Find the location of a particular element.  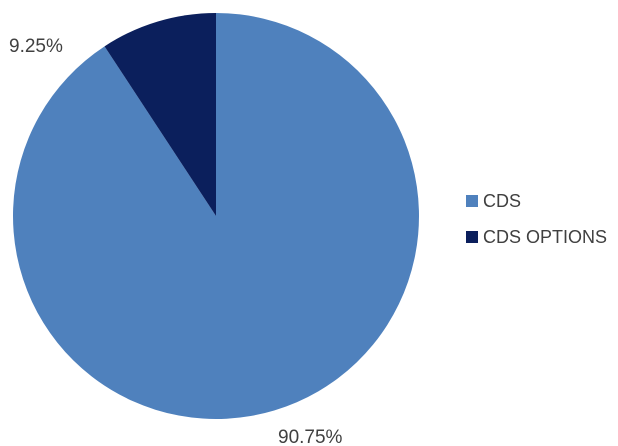

legend-swatch-cds is located at coordinates (472, 201).